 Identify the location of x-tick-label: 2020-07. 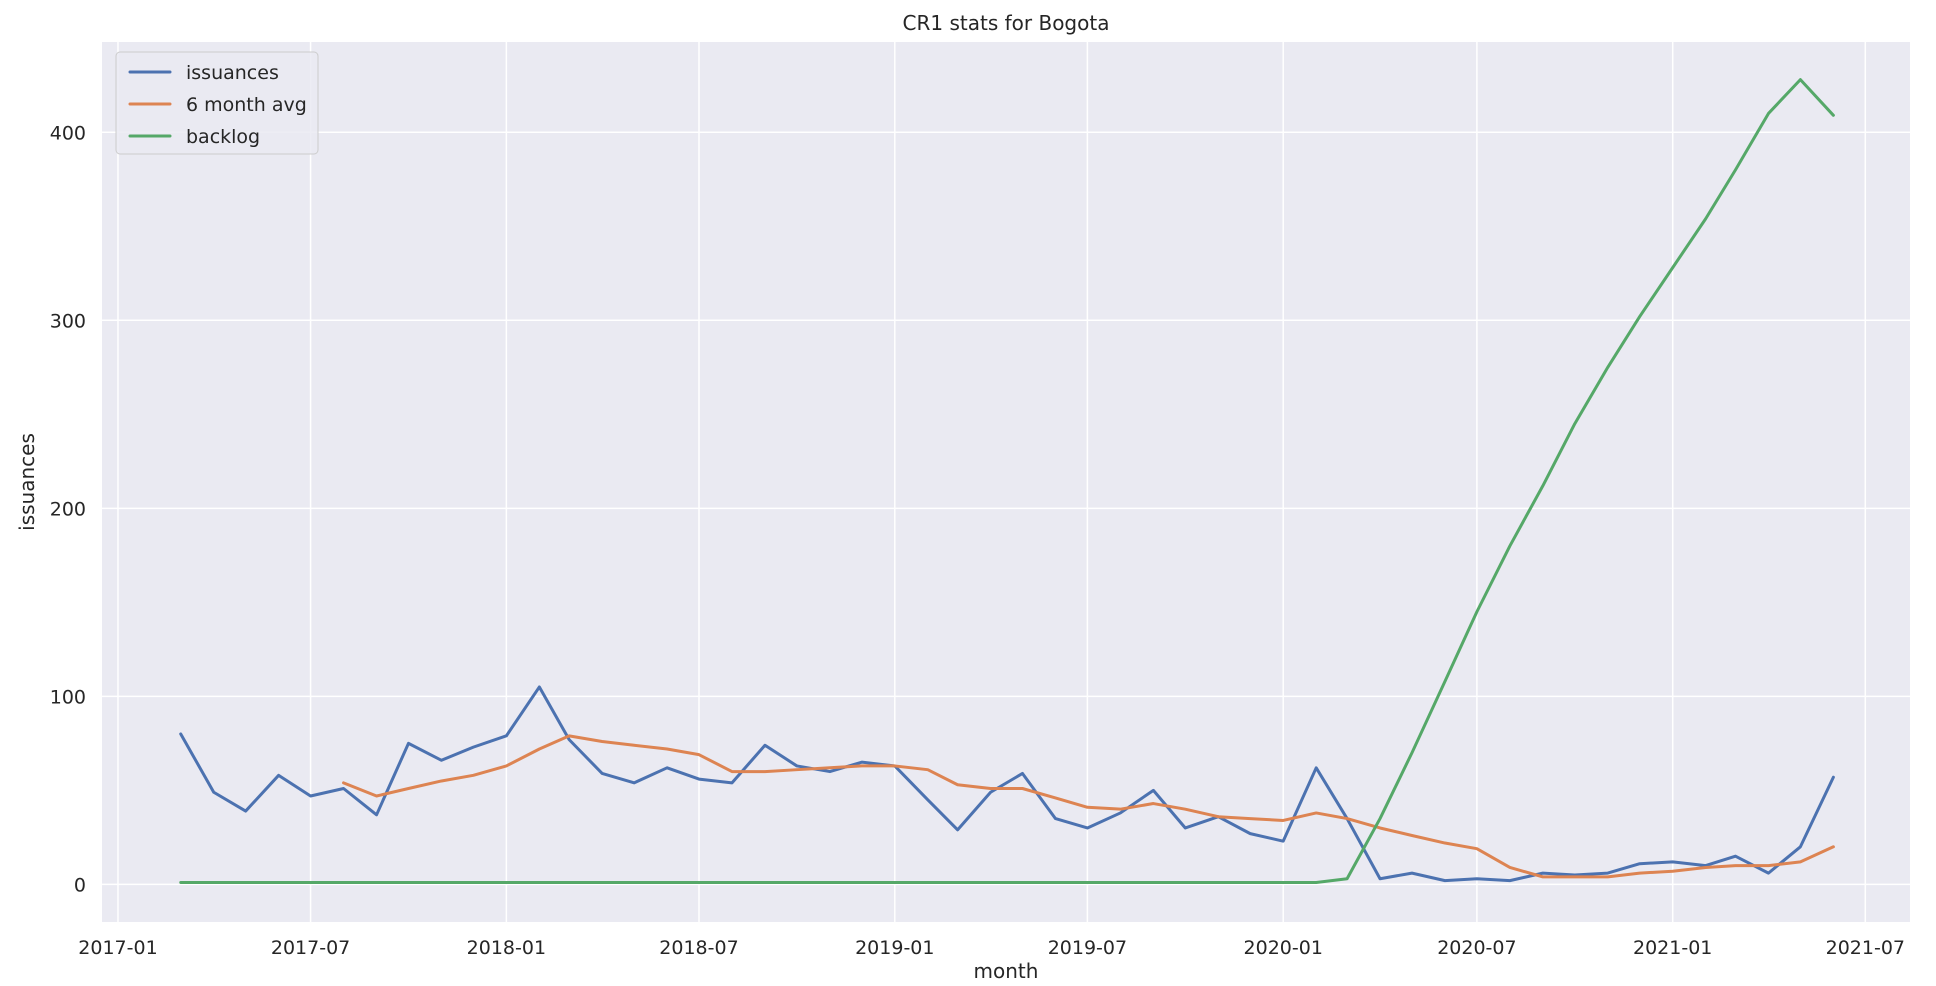
(1476, 948).